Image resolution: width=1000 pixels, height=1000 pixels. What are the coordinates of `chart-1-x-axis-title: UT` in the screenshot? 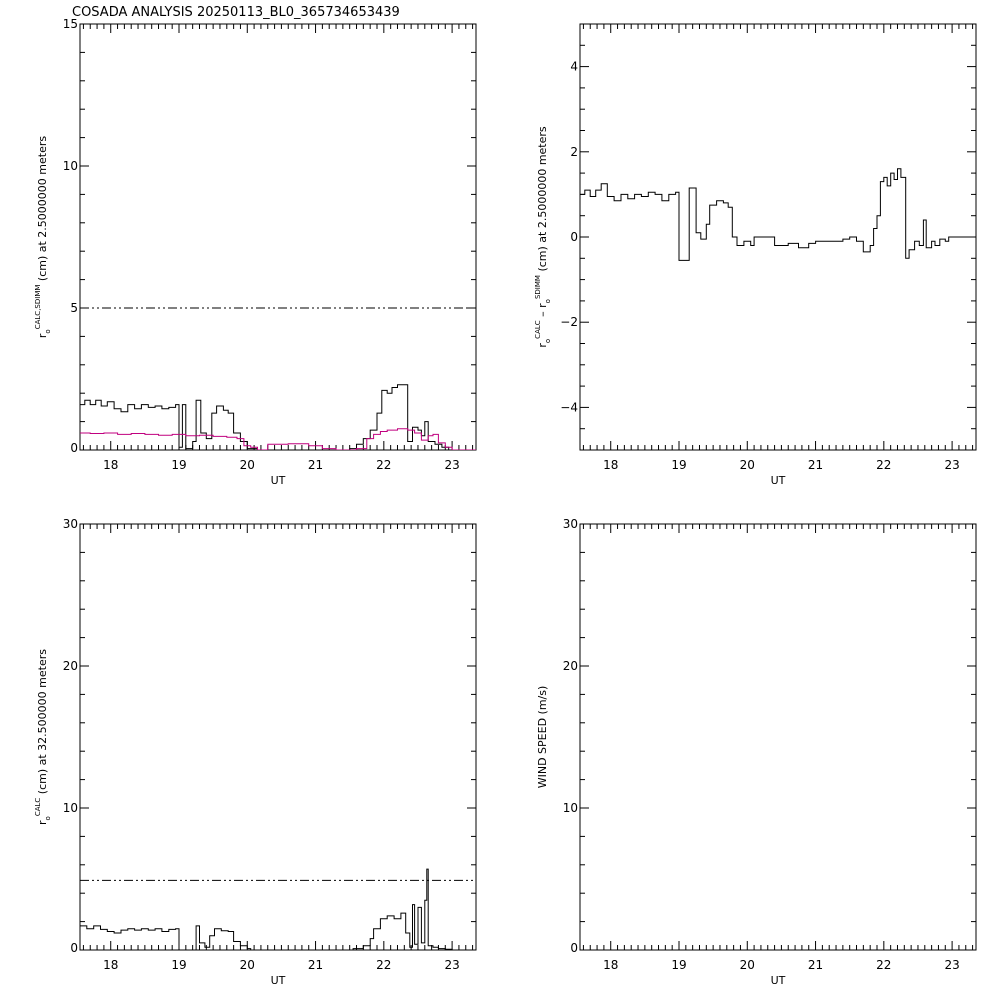 It's located at (778, 480).